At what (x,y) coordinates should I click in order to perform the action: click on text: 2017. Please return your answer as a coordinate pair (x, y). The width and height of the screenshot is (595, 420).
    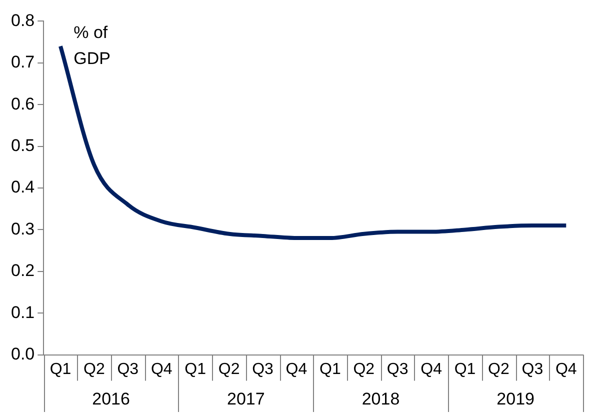
    Looking at the image, I should click on (245, 399).